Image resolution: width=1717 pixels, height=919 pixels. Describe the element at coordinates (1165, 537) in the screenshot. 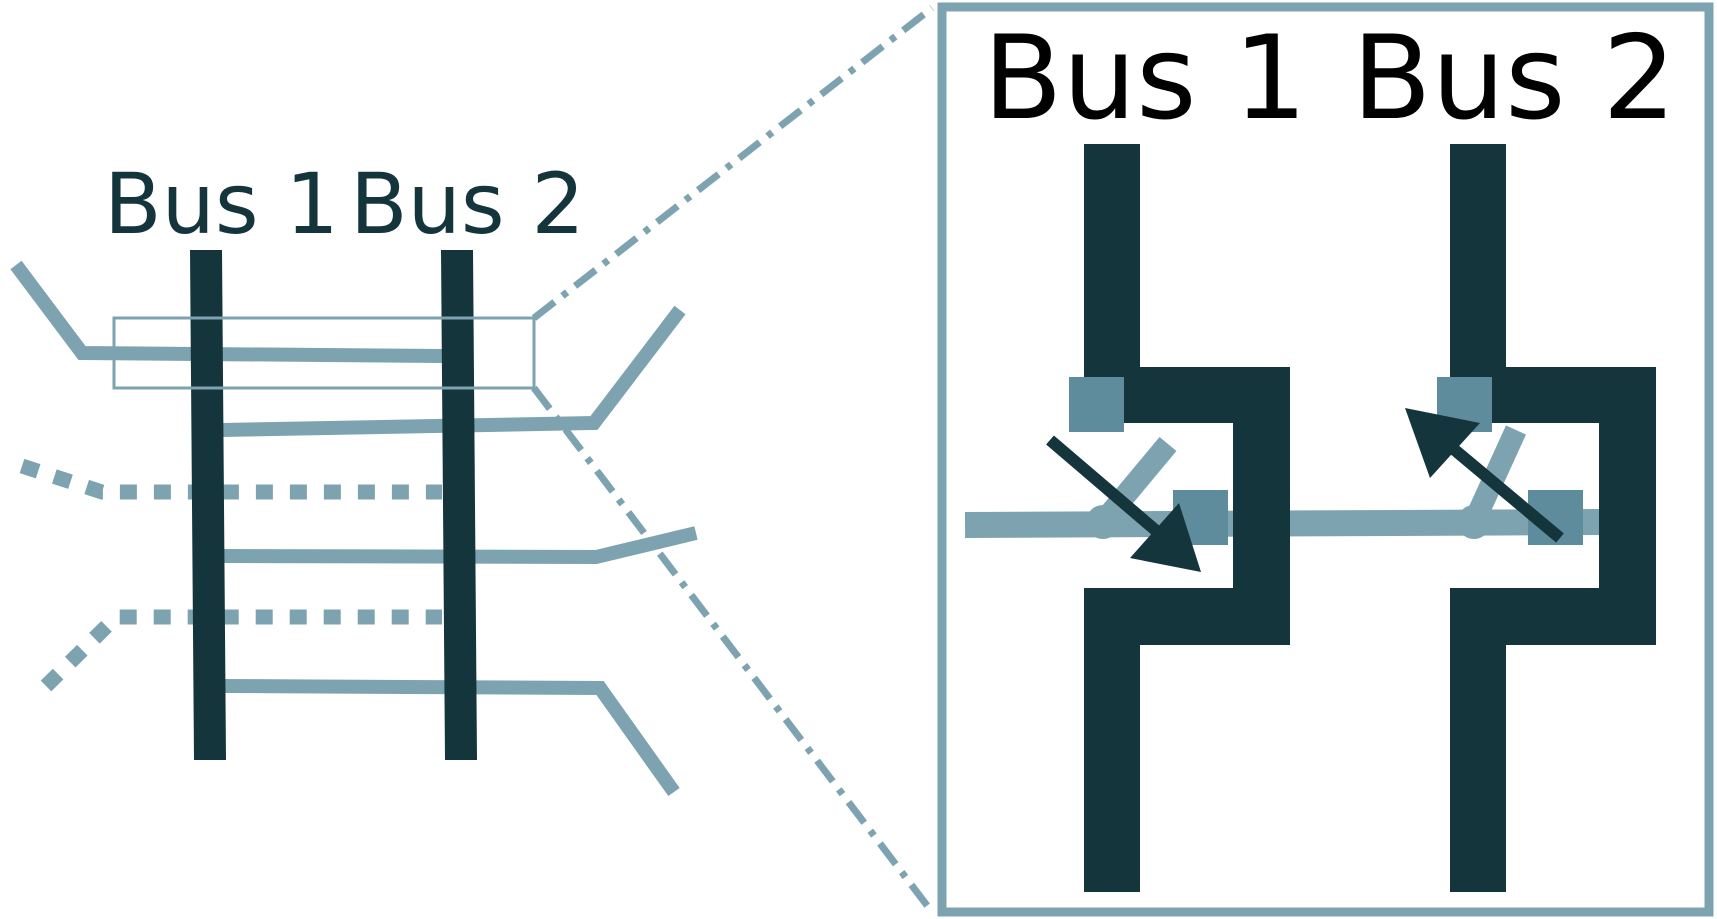

I see `bus1-direction-arrowhead` at that location.